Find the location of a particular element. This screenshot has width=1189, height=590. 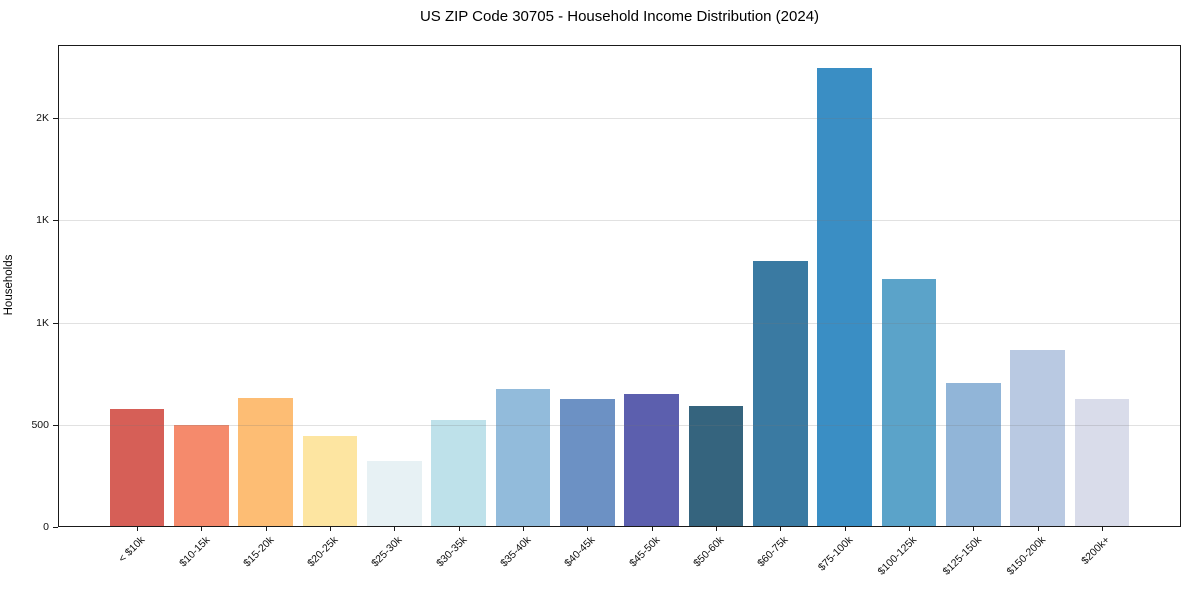

x-tick-label: $200k+ is located at coordinates (1096, 551).